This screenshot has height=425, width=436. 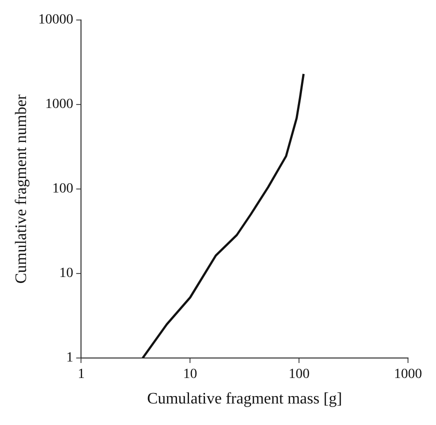 I want to click on y-tick-label: 100, so click(x=63, y=189).